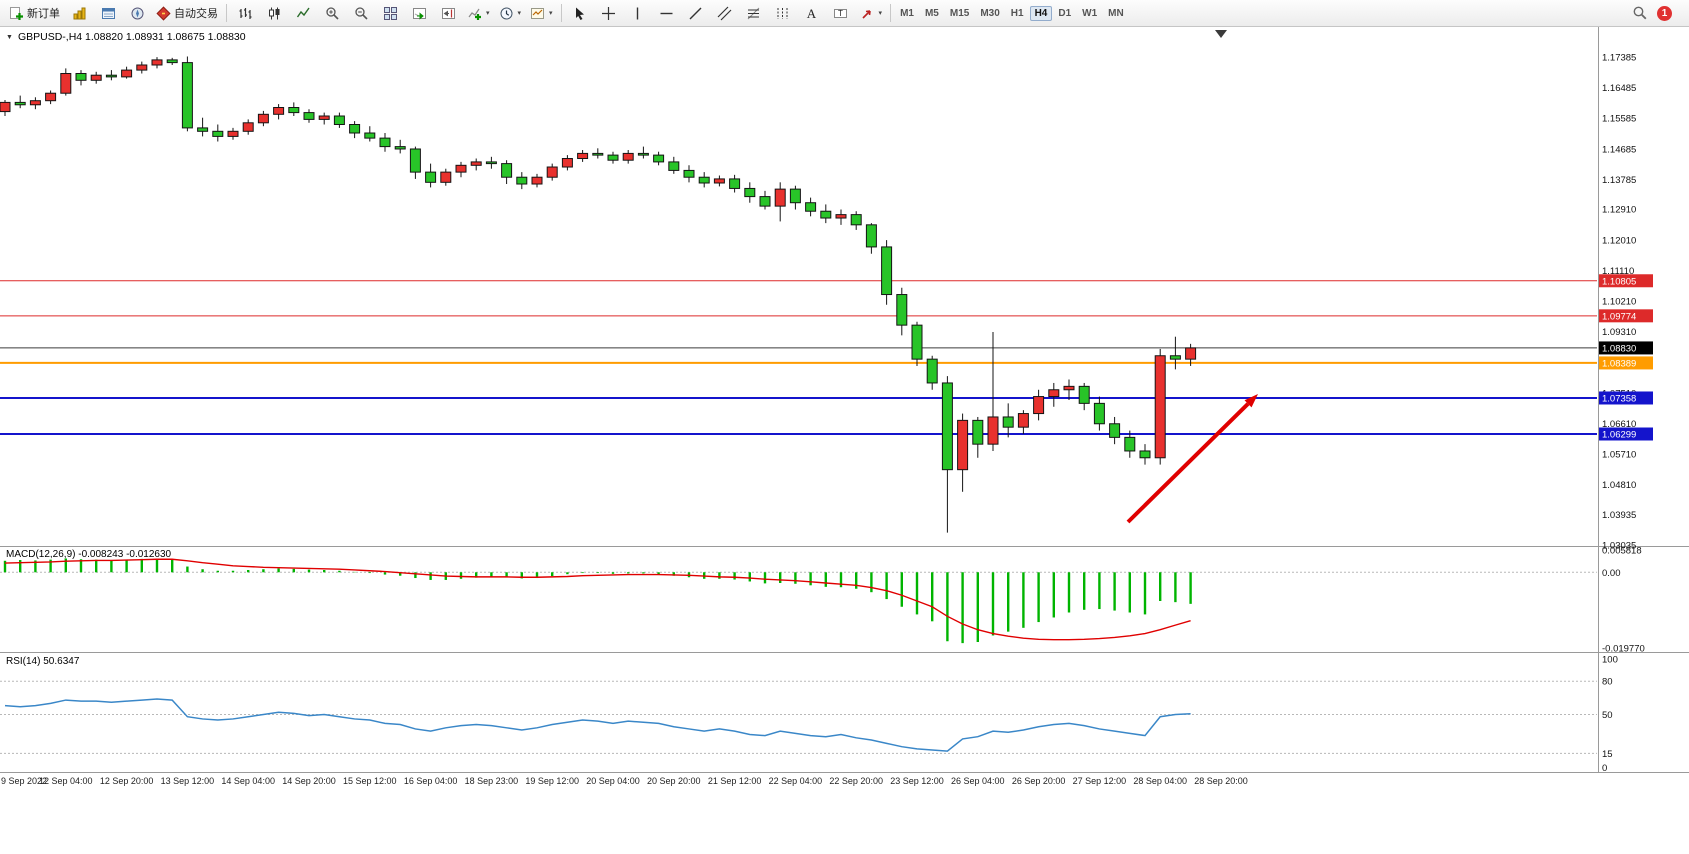 This screenshot has width=1689, height=854. I want to click on timeframe-mn: MN, so click(1116, 13).